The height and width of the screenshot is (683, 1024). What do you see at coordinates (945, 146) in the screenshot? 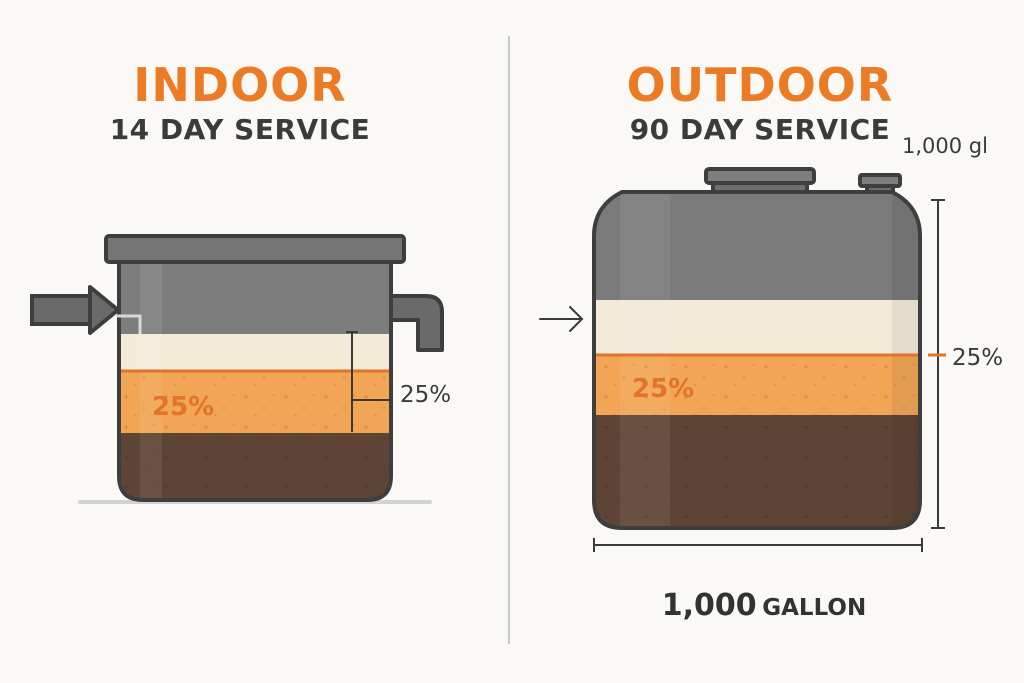
I see `outdoor-capacity-note: 1,000 gl` at bounding box center [945, 146].